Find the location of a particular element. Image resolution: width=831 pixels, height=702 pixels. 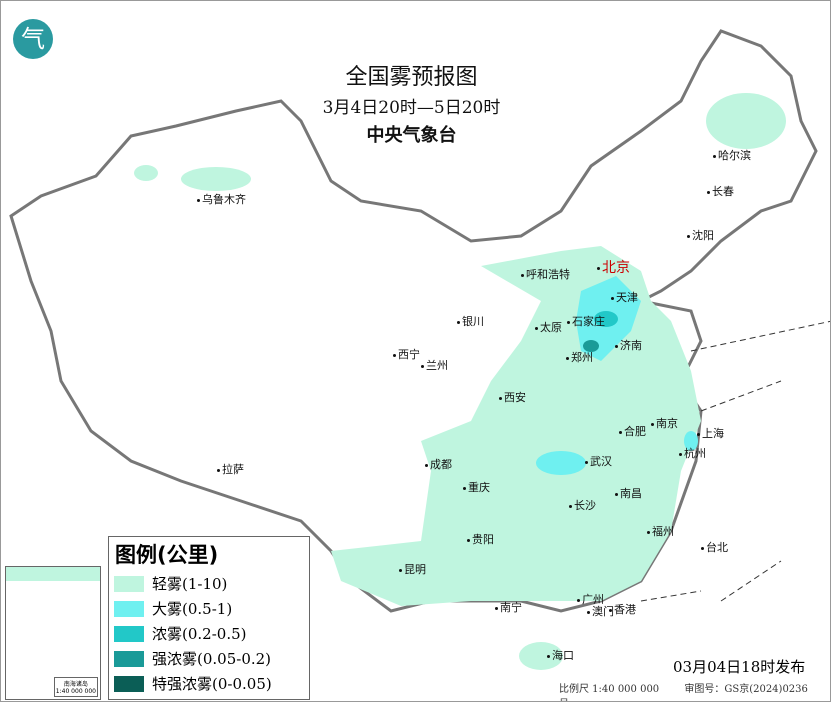

city-label: 台北 is located at coordinates (714, 547).